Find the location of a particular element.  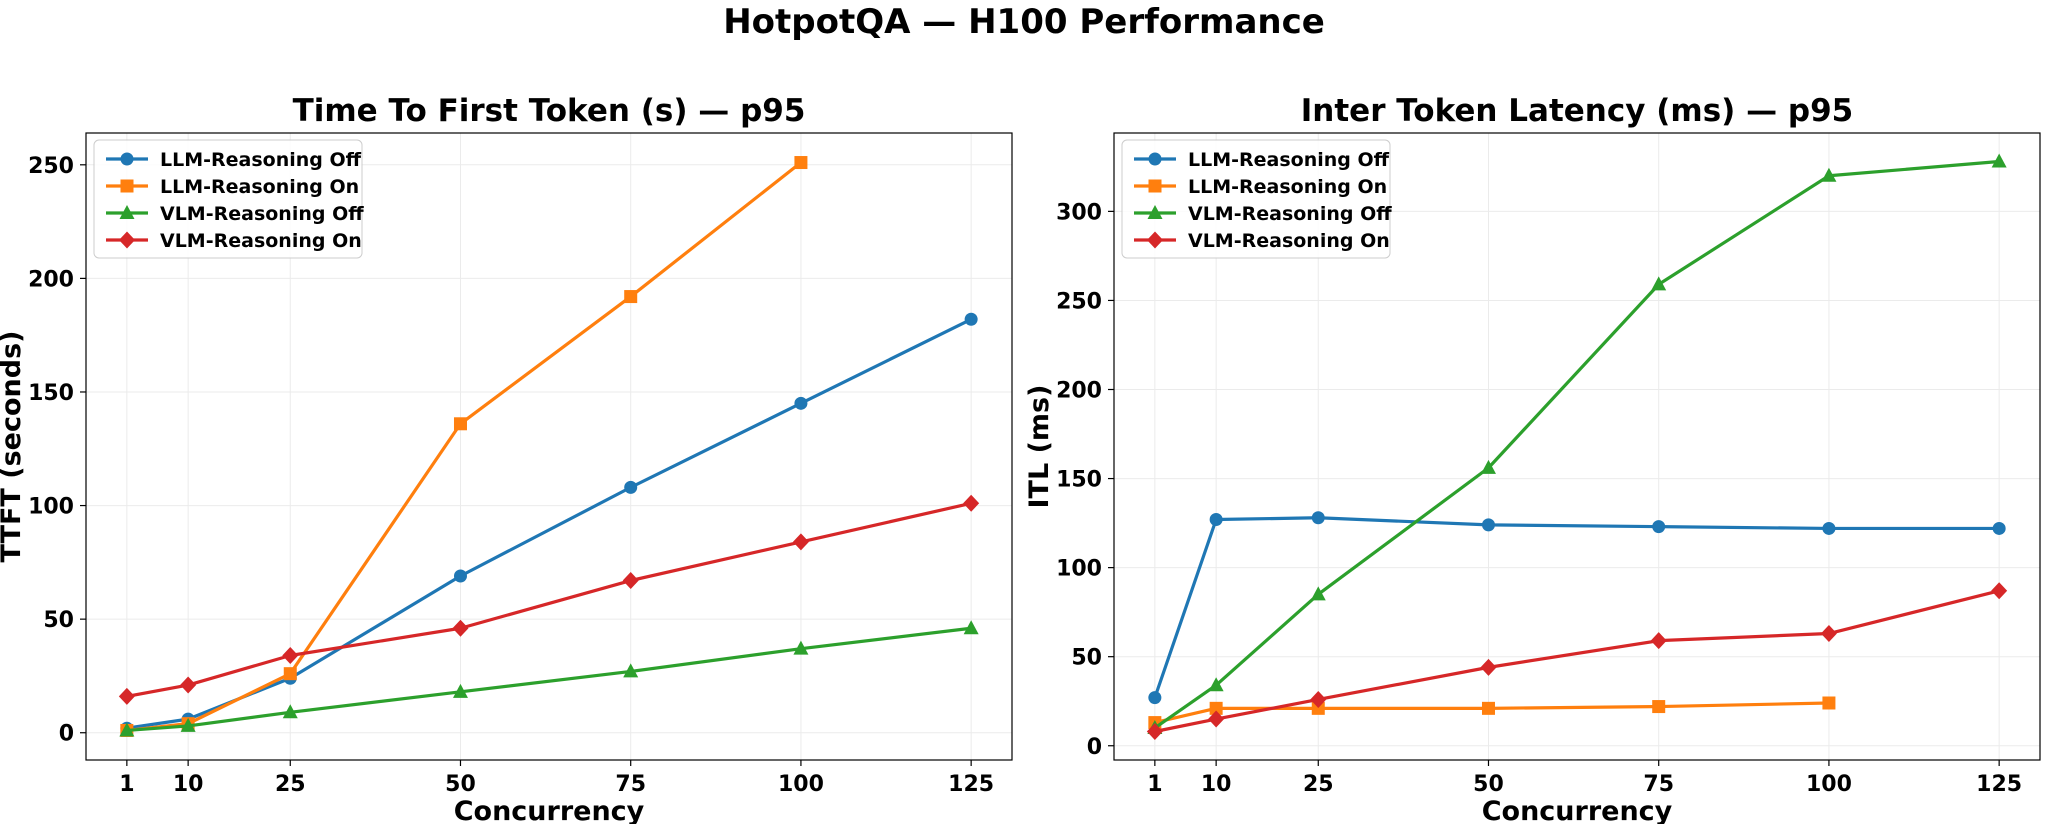

series-line-llm-reasoning-off is located at coordinates (1576, 607).